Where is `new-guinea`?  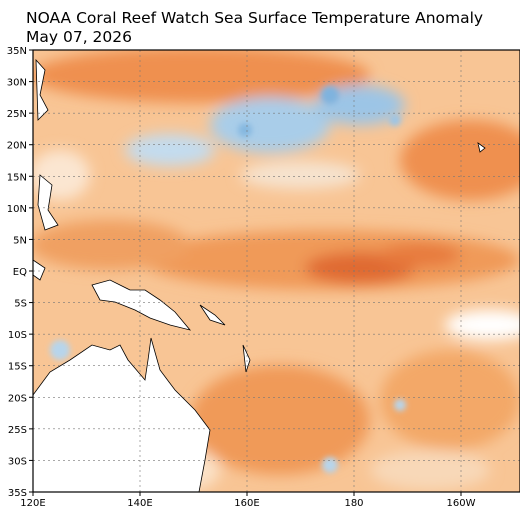
new-guinea is located at coordinates (141, 305).